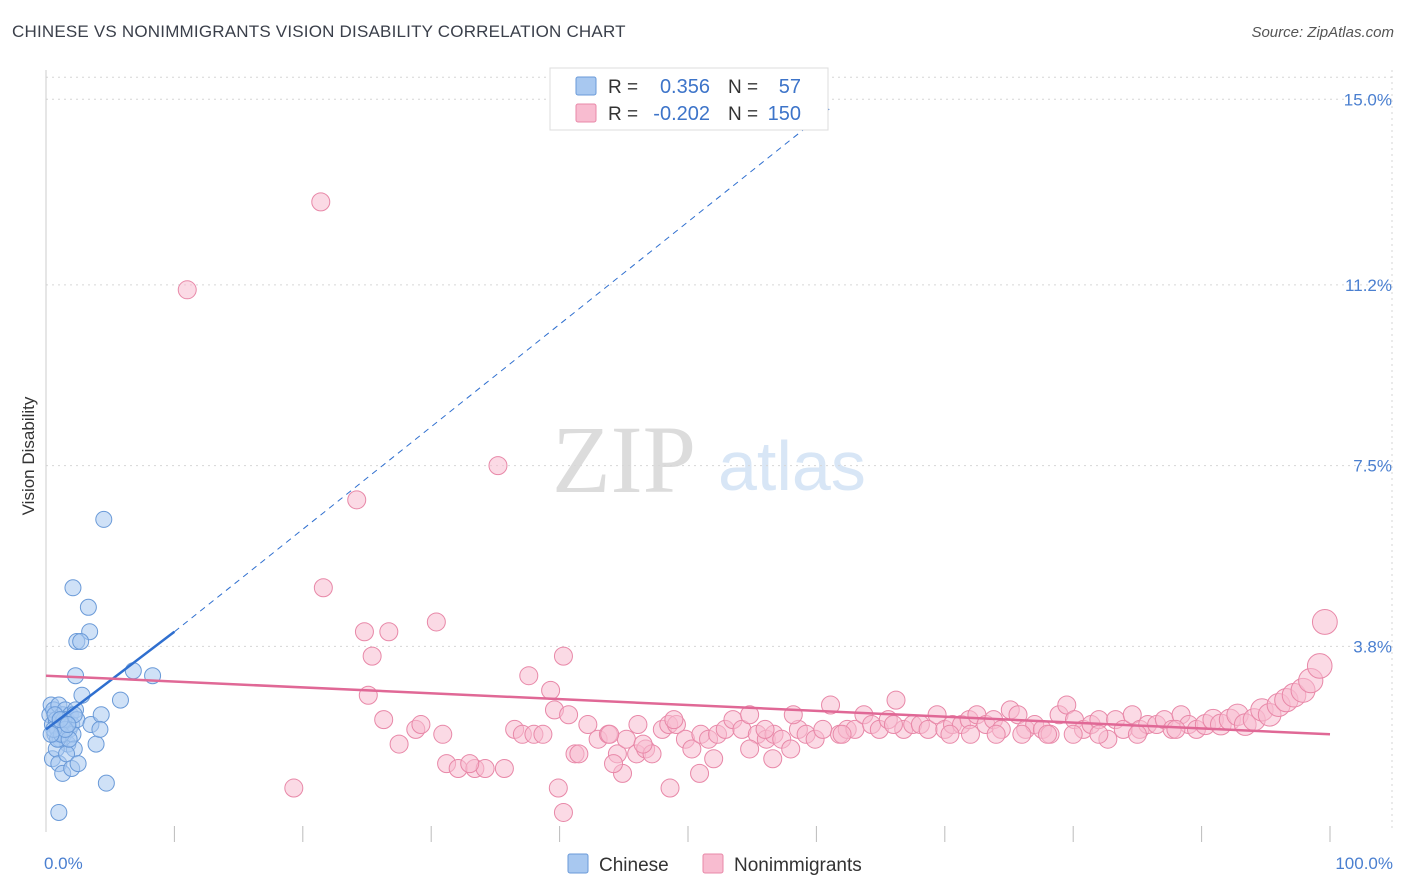  Describe the element at coordinates (1368, 99) in the screenshot. I see `y-tick-label: 15.0%` at that location.